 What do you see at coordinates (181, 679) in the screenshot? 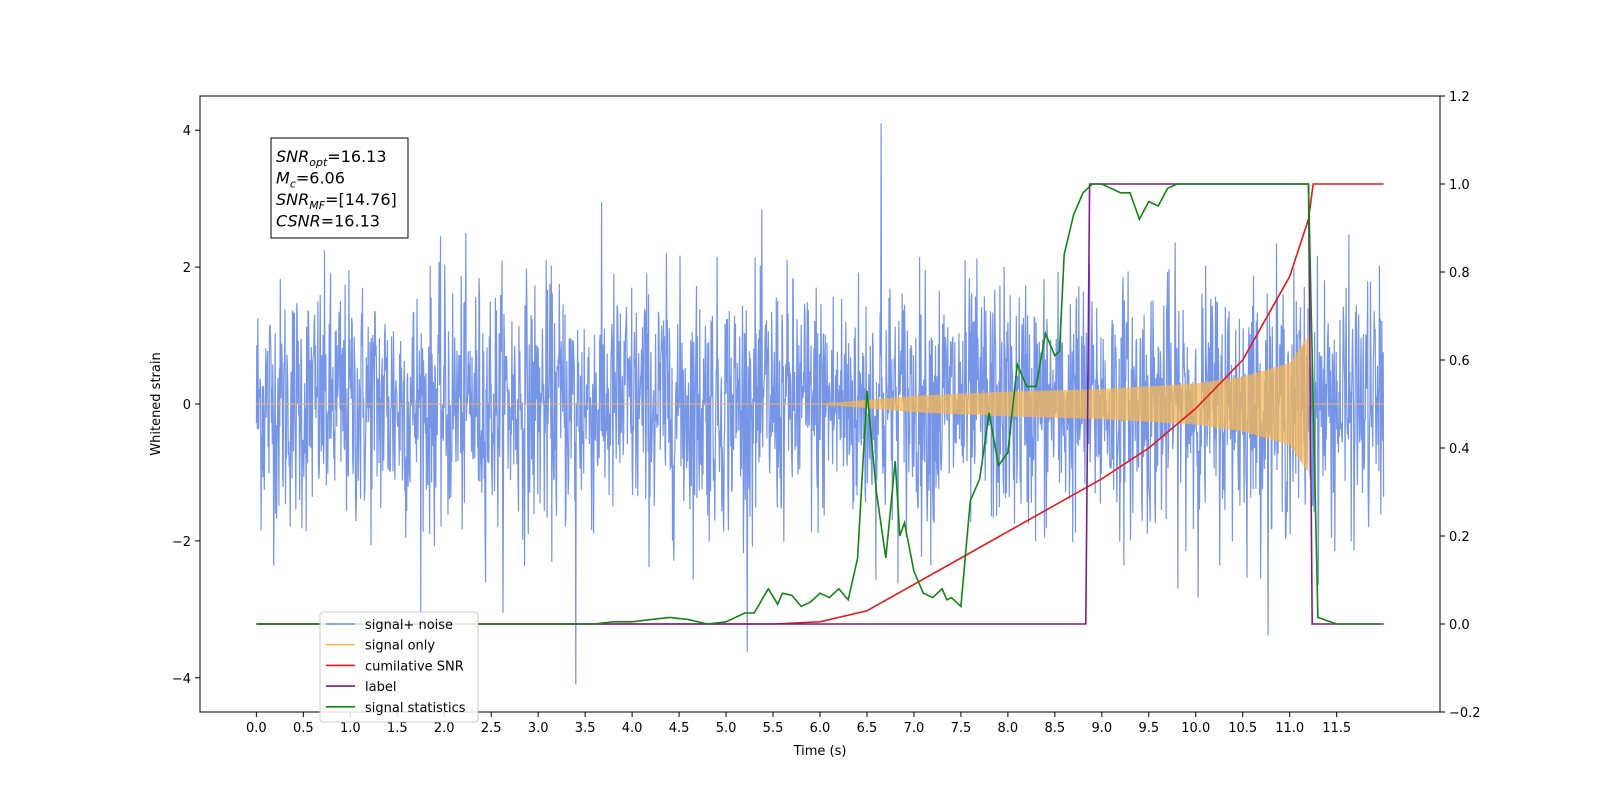
I see `y-left-tick-label: −4` at bounding box center [181, 679].